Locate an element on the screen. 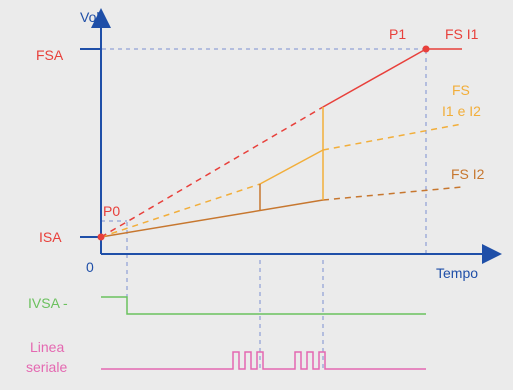 This screenshot has height=390, width=513. fs-i1-i2-label-line2: I1 e I2 is located at coordinates (461, 111).